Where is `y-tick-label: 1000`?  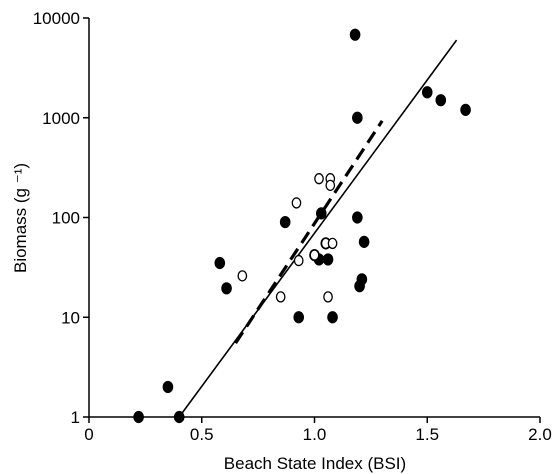
y-tick-label: 1000 is located at coordinates (61, 118).